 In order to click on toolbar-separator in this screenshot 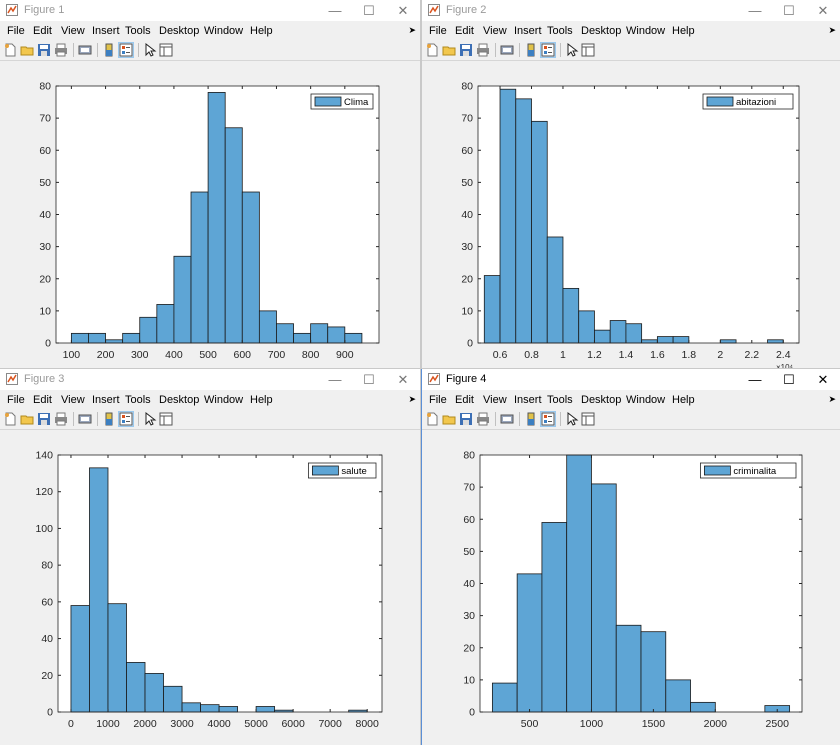, I will do `click(519, 50)`.